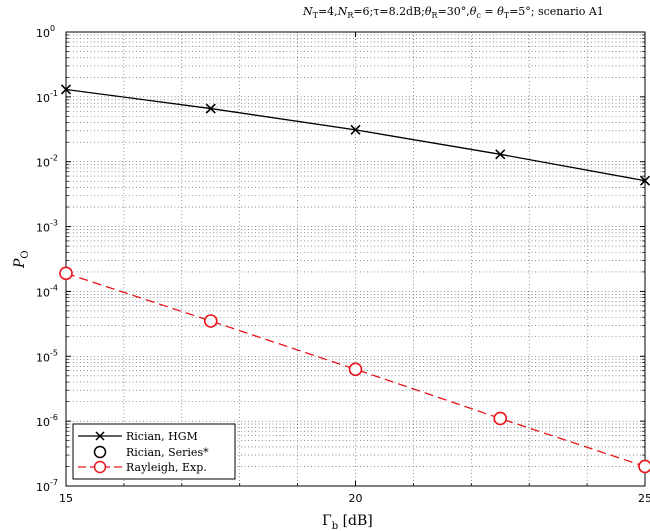 The height and width of the screenshot is (531, 650). What do you see at coordinates (162, 436) in the screenshot?
I see `legend-label-rician-hgm: Rician, HGM` at bounding box center [162, 436].